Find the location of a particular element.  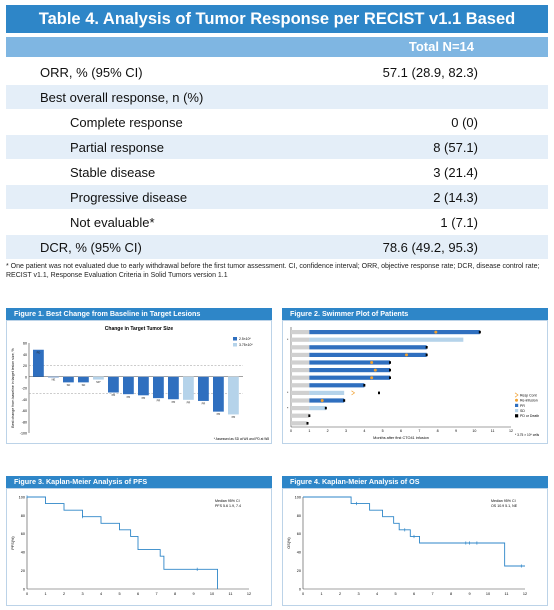

table-row: ORR, % (95% CI) 57.1 (28.9, 82.3) is located at coordinates (277, 72).